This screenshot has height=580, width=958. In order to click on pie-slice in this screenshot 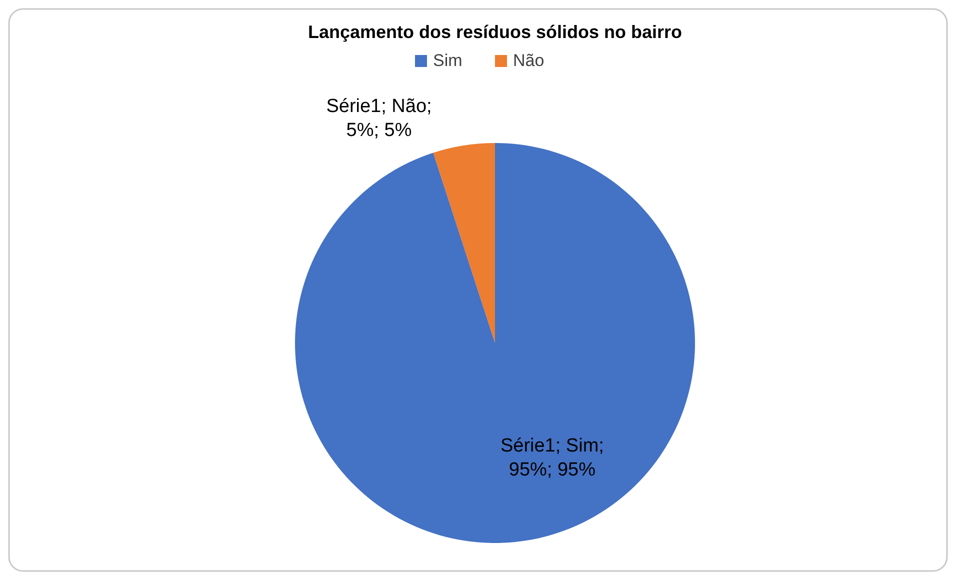, I will do `click(464, 243)`.